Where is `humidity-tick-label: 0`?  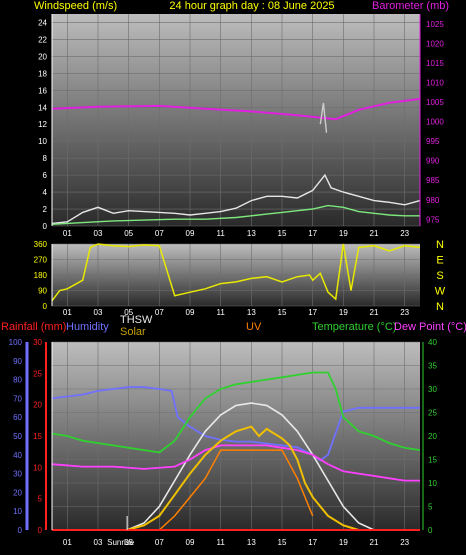
humidity-tick-label: 0 is located at coordinates (20, 530).